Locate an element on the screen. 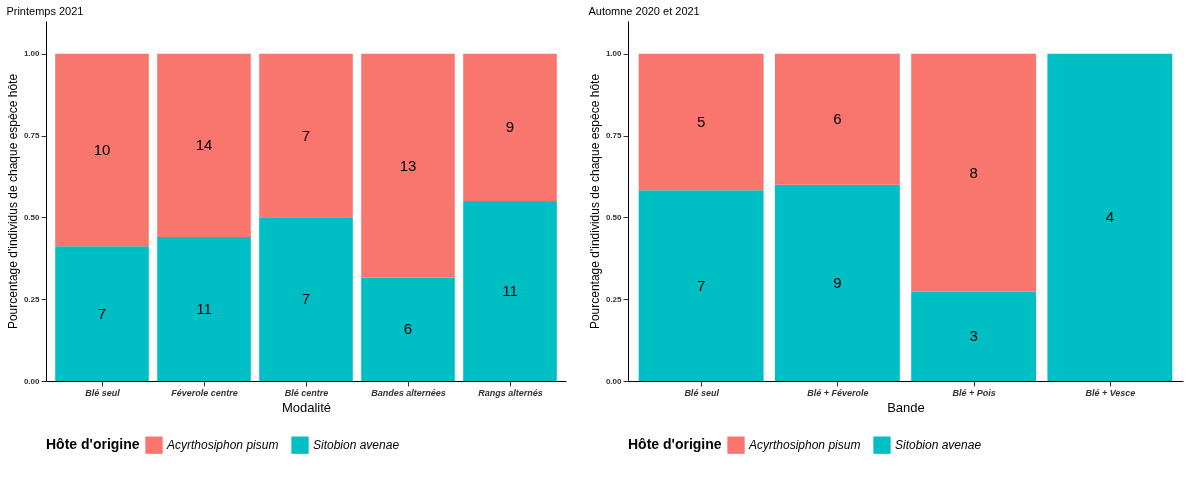 Image resolution: width=1204 pixels, height=488 pixels. x-tick-label: Blé centre is located at coordinates (306, 392).